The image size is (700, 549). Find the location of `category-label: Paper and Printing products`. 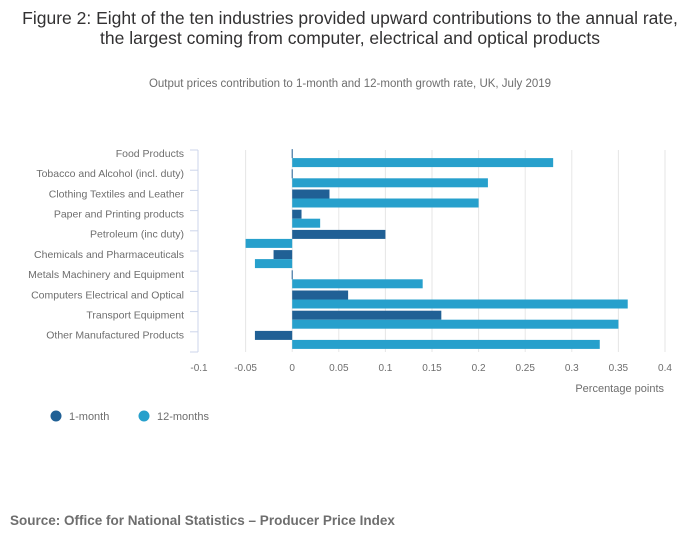

category-label: Paper and Printing products is located at coordinates (119, 214).